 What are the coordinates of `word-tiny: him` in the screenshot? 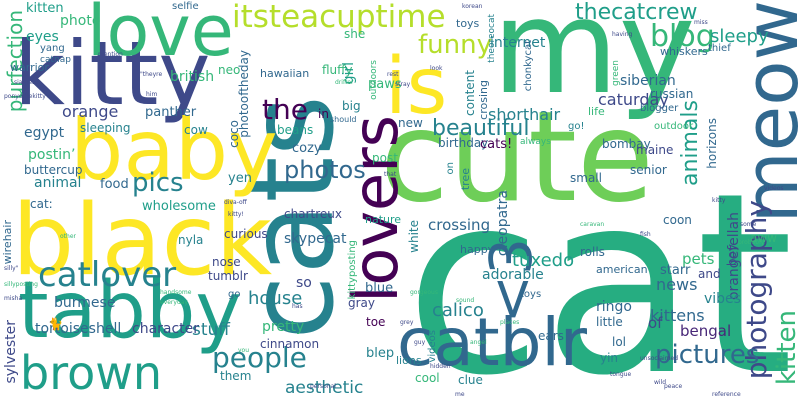 It's located at (152, 94).